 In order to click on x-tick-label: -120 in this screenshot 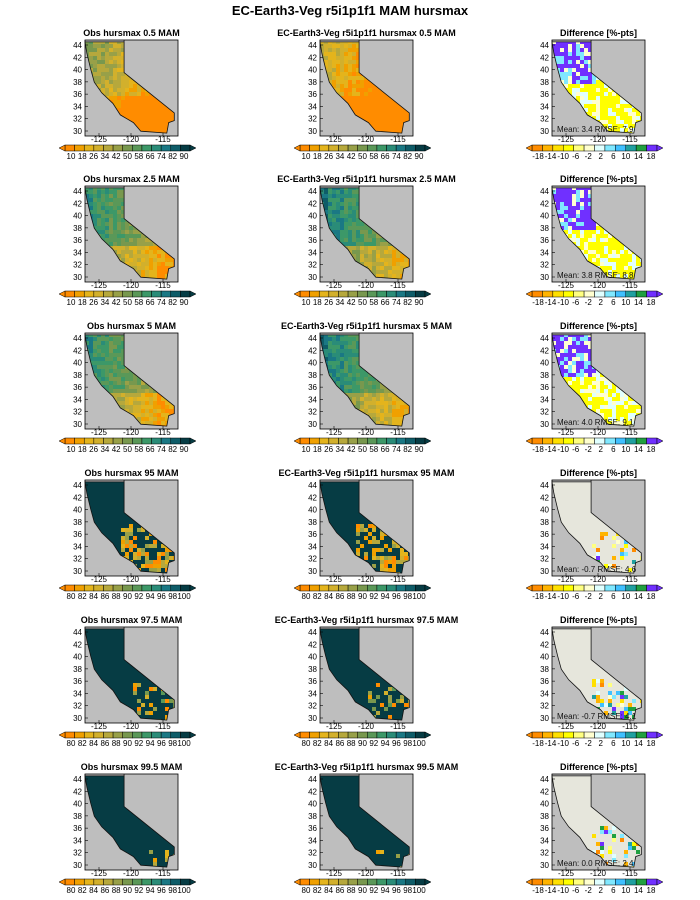, I will do `click(598, 285)`.